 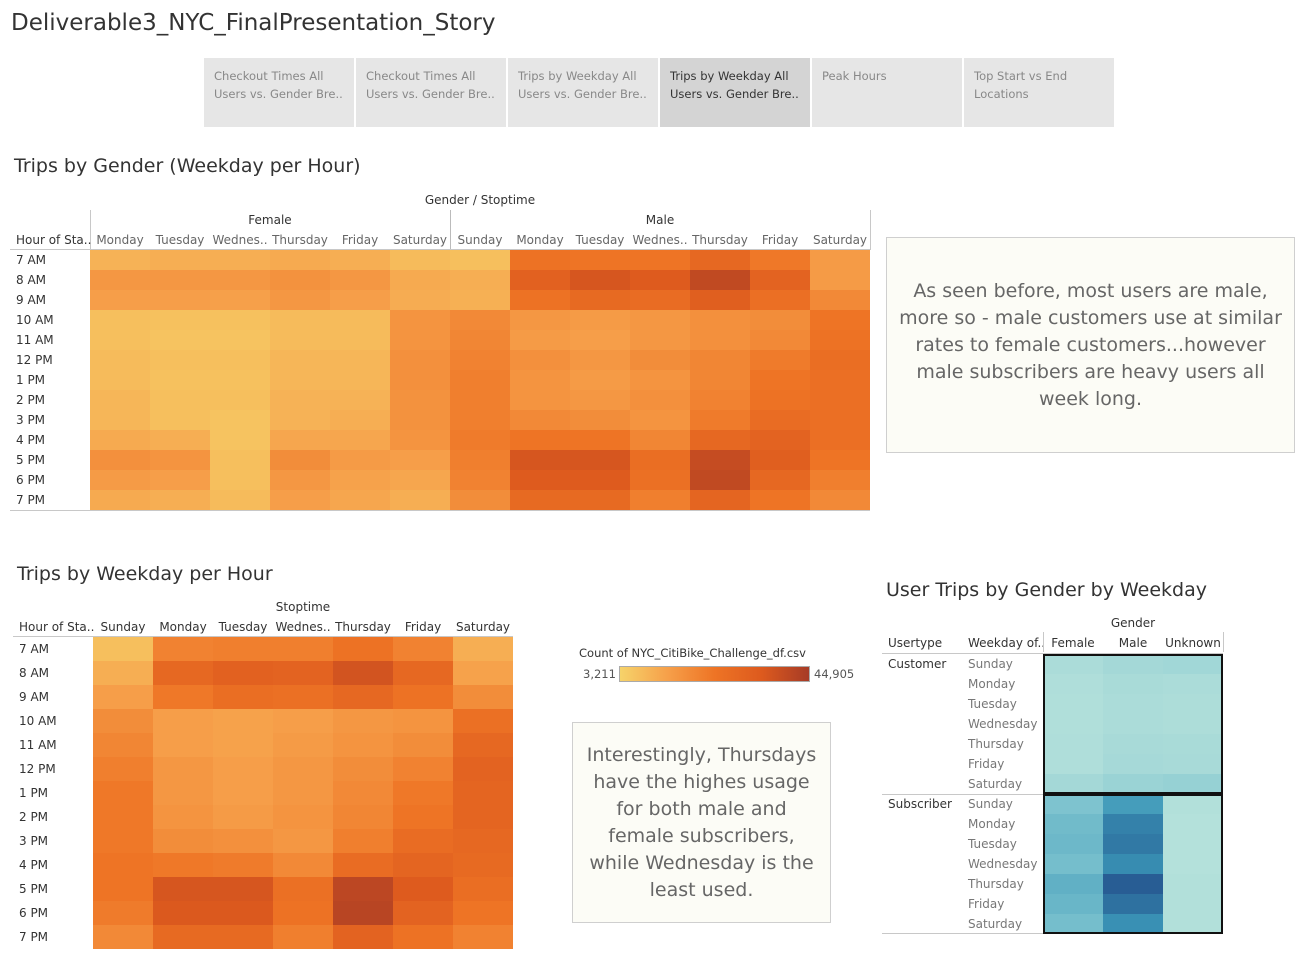 I want to click on gender-group-male: Male, so click(x=660, y=220).